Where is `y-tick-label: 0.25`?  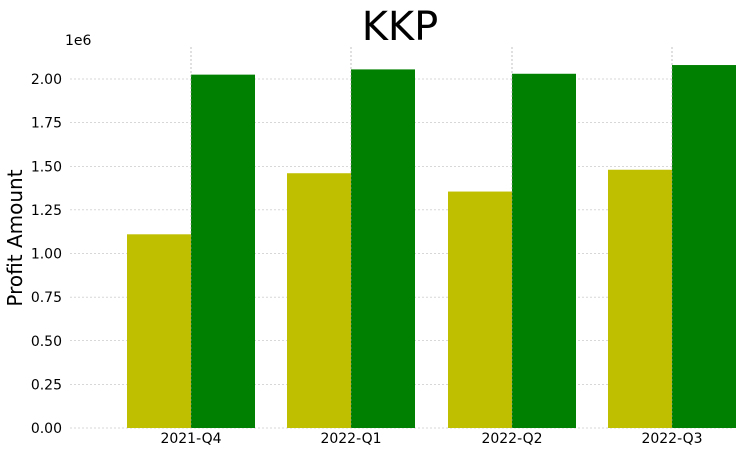 y-tick-label: 0.25 is located at coordinates (46, 385).